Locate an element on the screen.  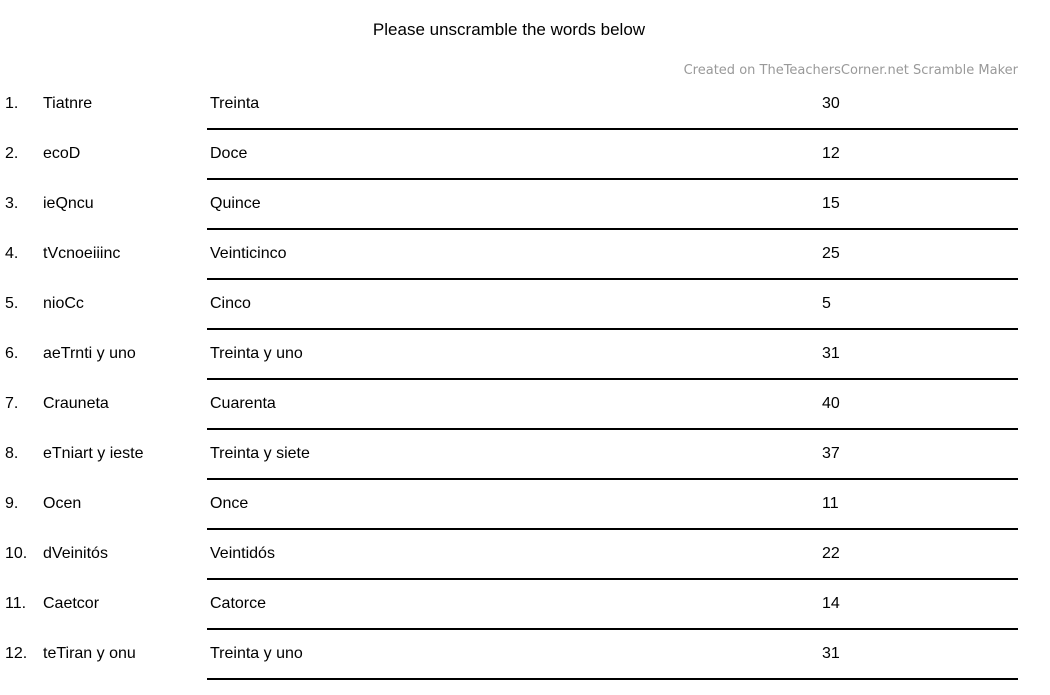
answer-word: Catorce is located at coordinates (238, 603).